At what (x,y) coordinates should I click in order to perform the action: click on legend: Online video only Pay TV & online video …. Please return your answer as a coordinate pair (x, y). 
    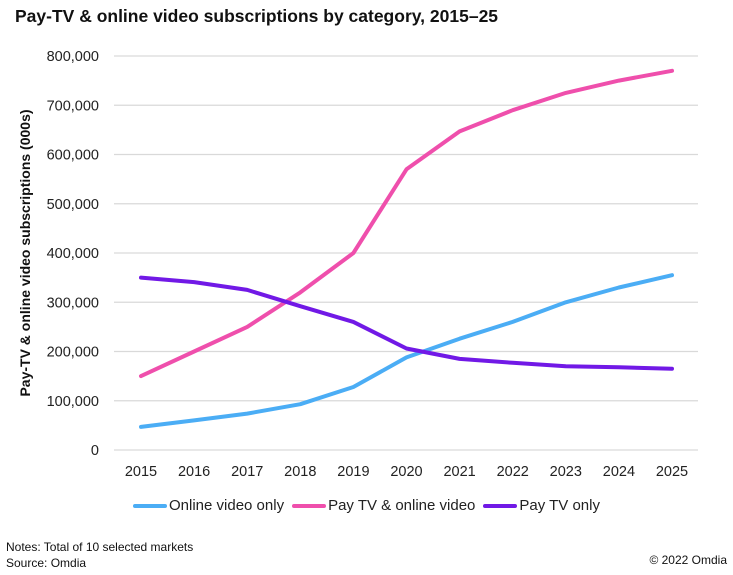
    Looking at the image, I should click on (366, 505).